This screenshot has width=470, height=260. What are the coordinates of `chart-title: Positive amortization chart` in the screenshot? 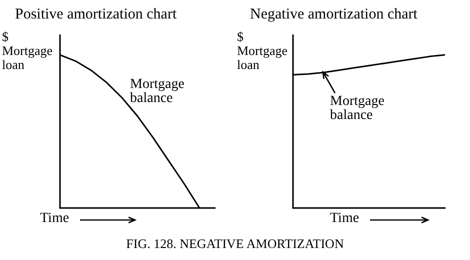 It's located at (96, 14).